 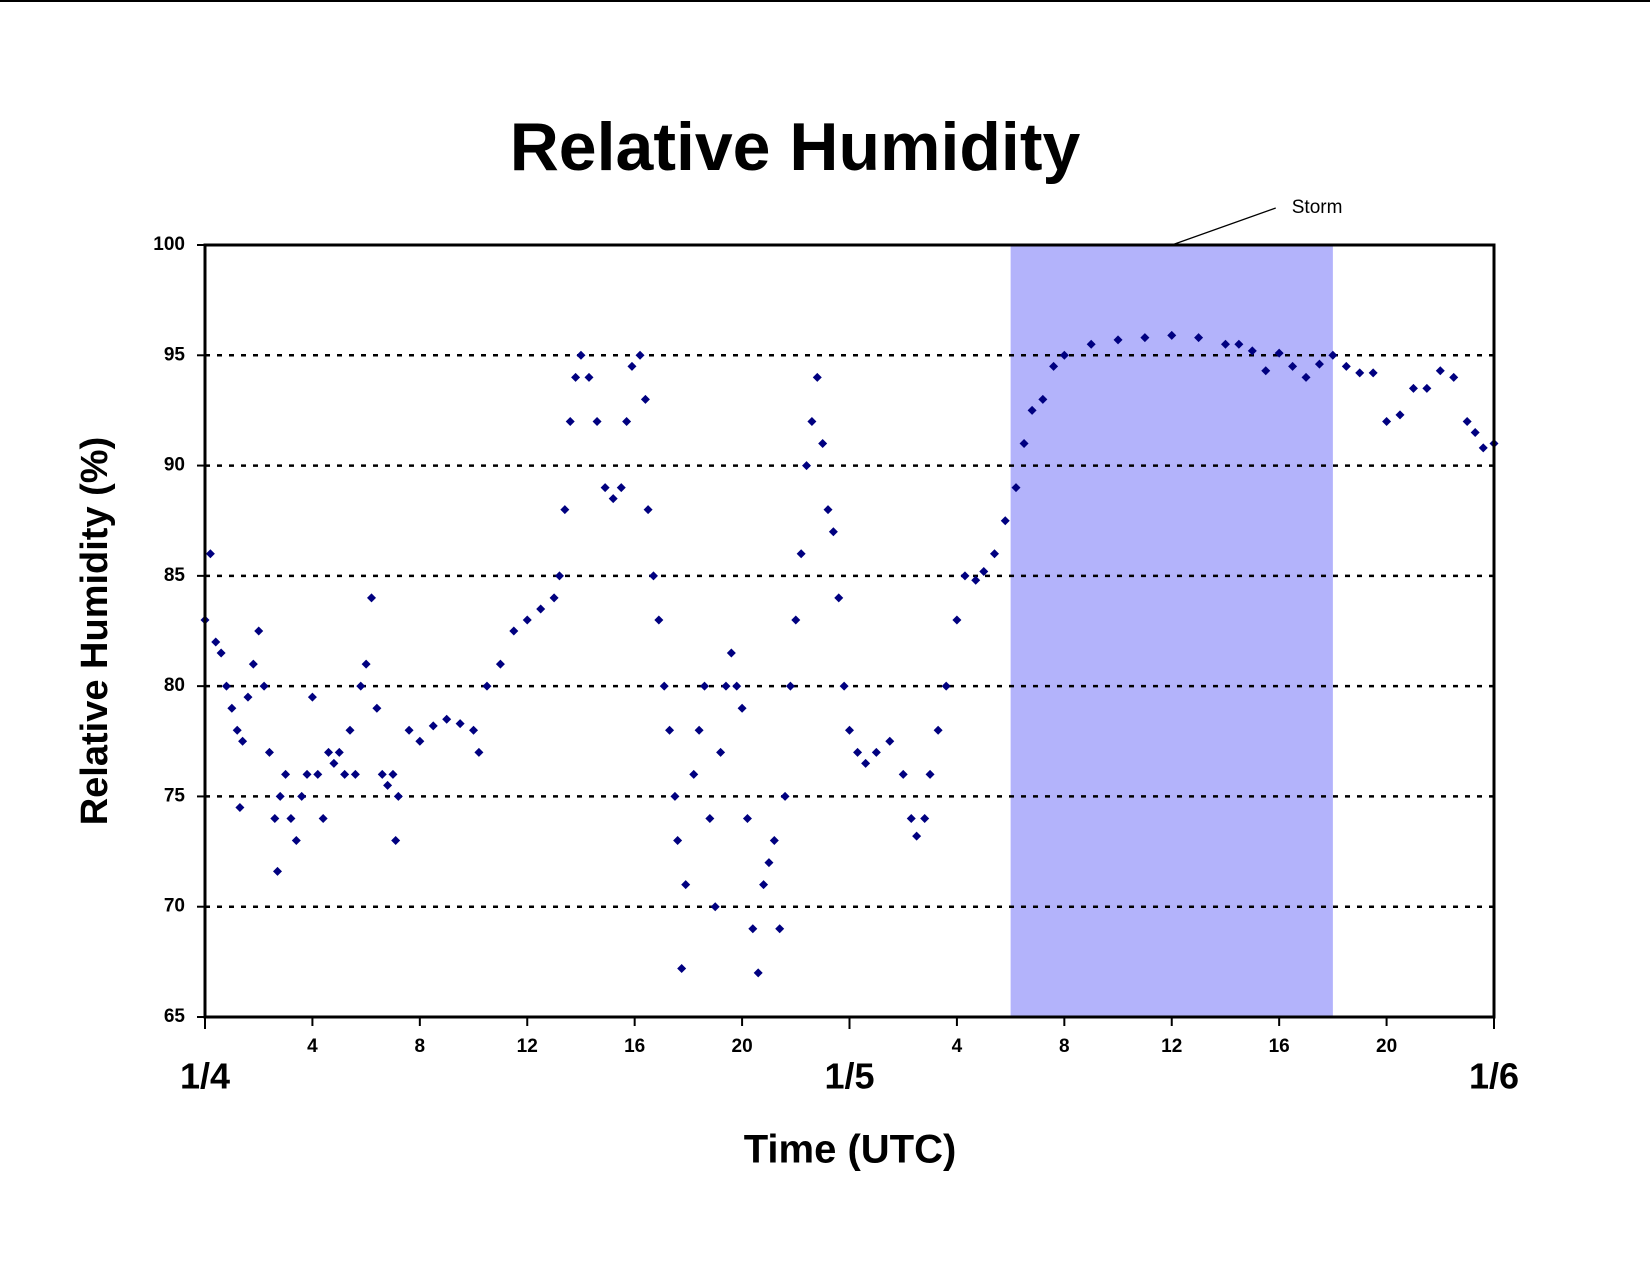 I want to click on y-tick-label: 65, so click(x=175, y=1016).